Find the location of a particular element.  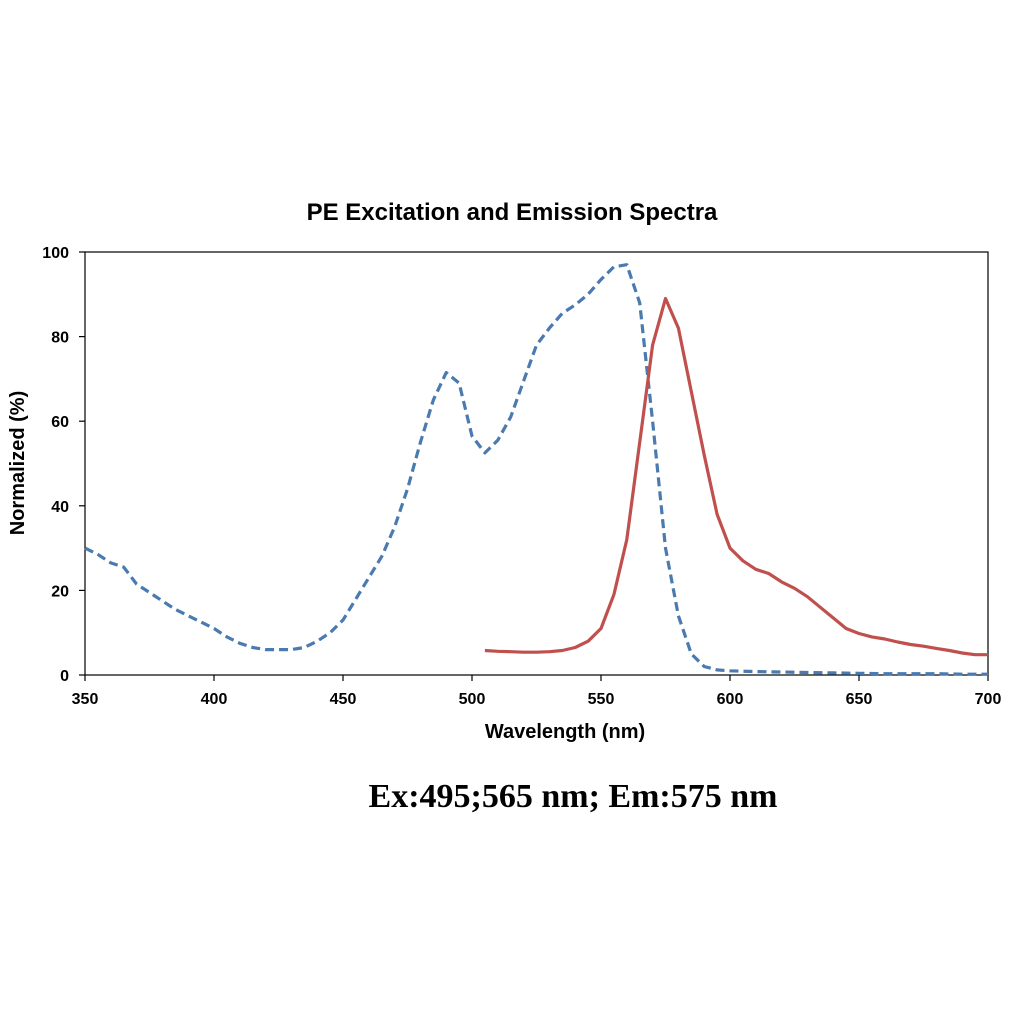

y-tick-label: 80 is located at coordinates (60, 338).